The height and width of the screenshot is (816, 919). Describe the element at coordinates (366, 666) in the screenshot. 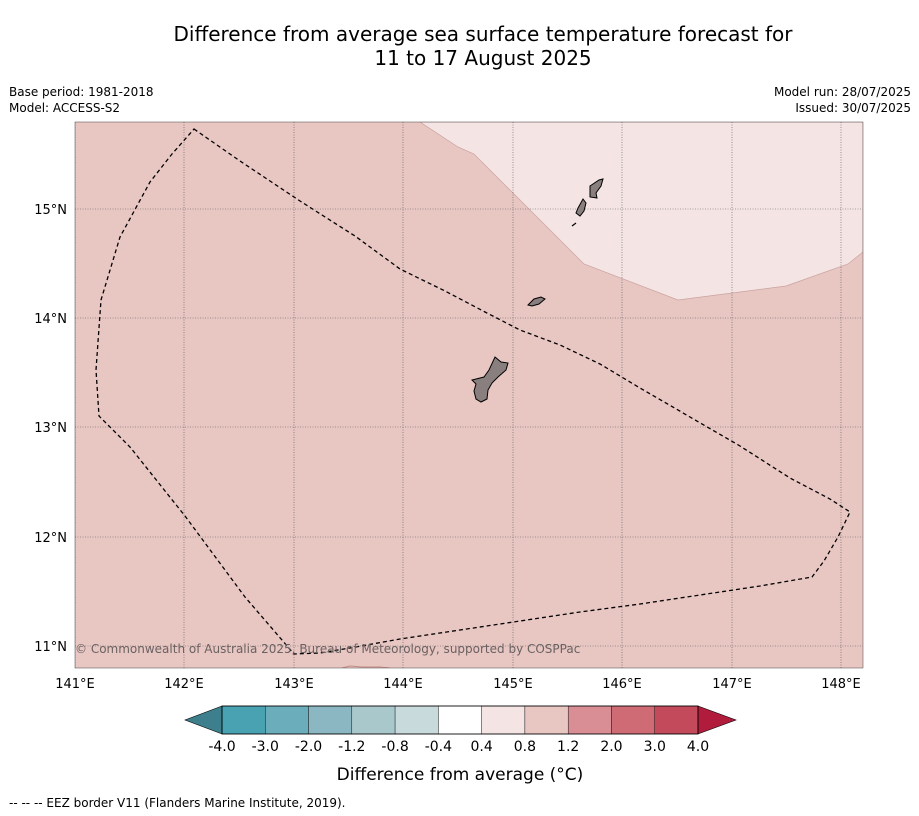

I see `anomaly-contour-bottom` at that location.